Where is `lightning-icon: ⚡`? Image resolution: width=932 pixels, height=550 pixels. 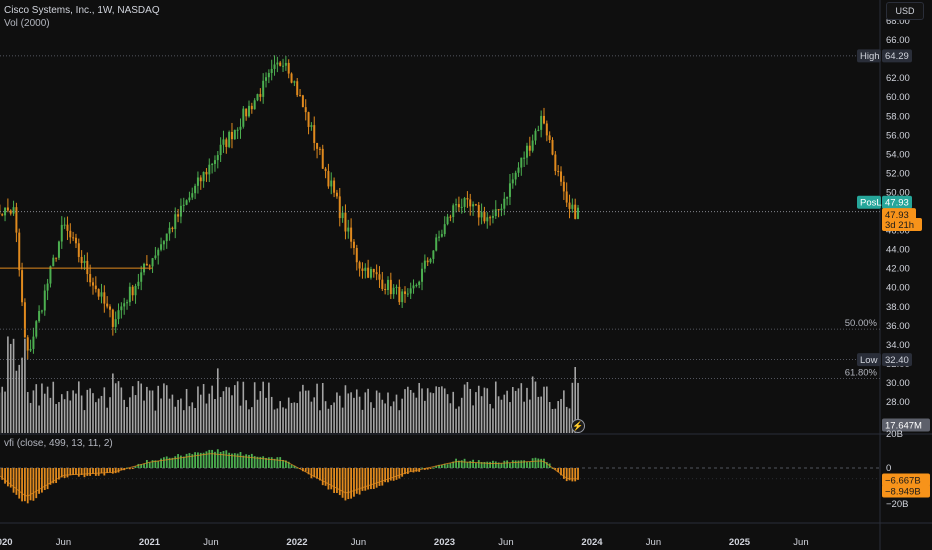 lightning-icon: ⚡ is located at coordinates (578, 426).